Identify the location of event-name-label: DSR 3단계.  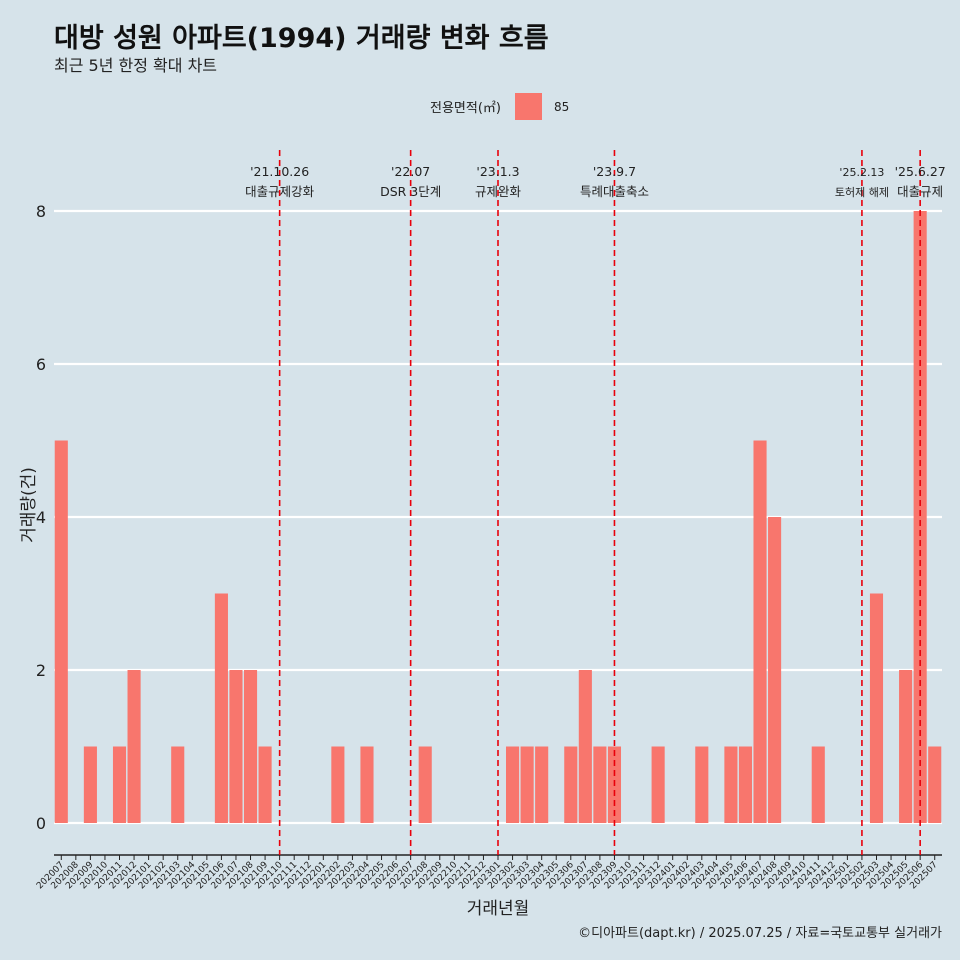
(410, 191).